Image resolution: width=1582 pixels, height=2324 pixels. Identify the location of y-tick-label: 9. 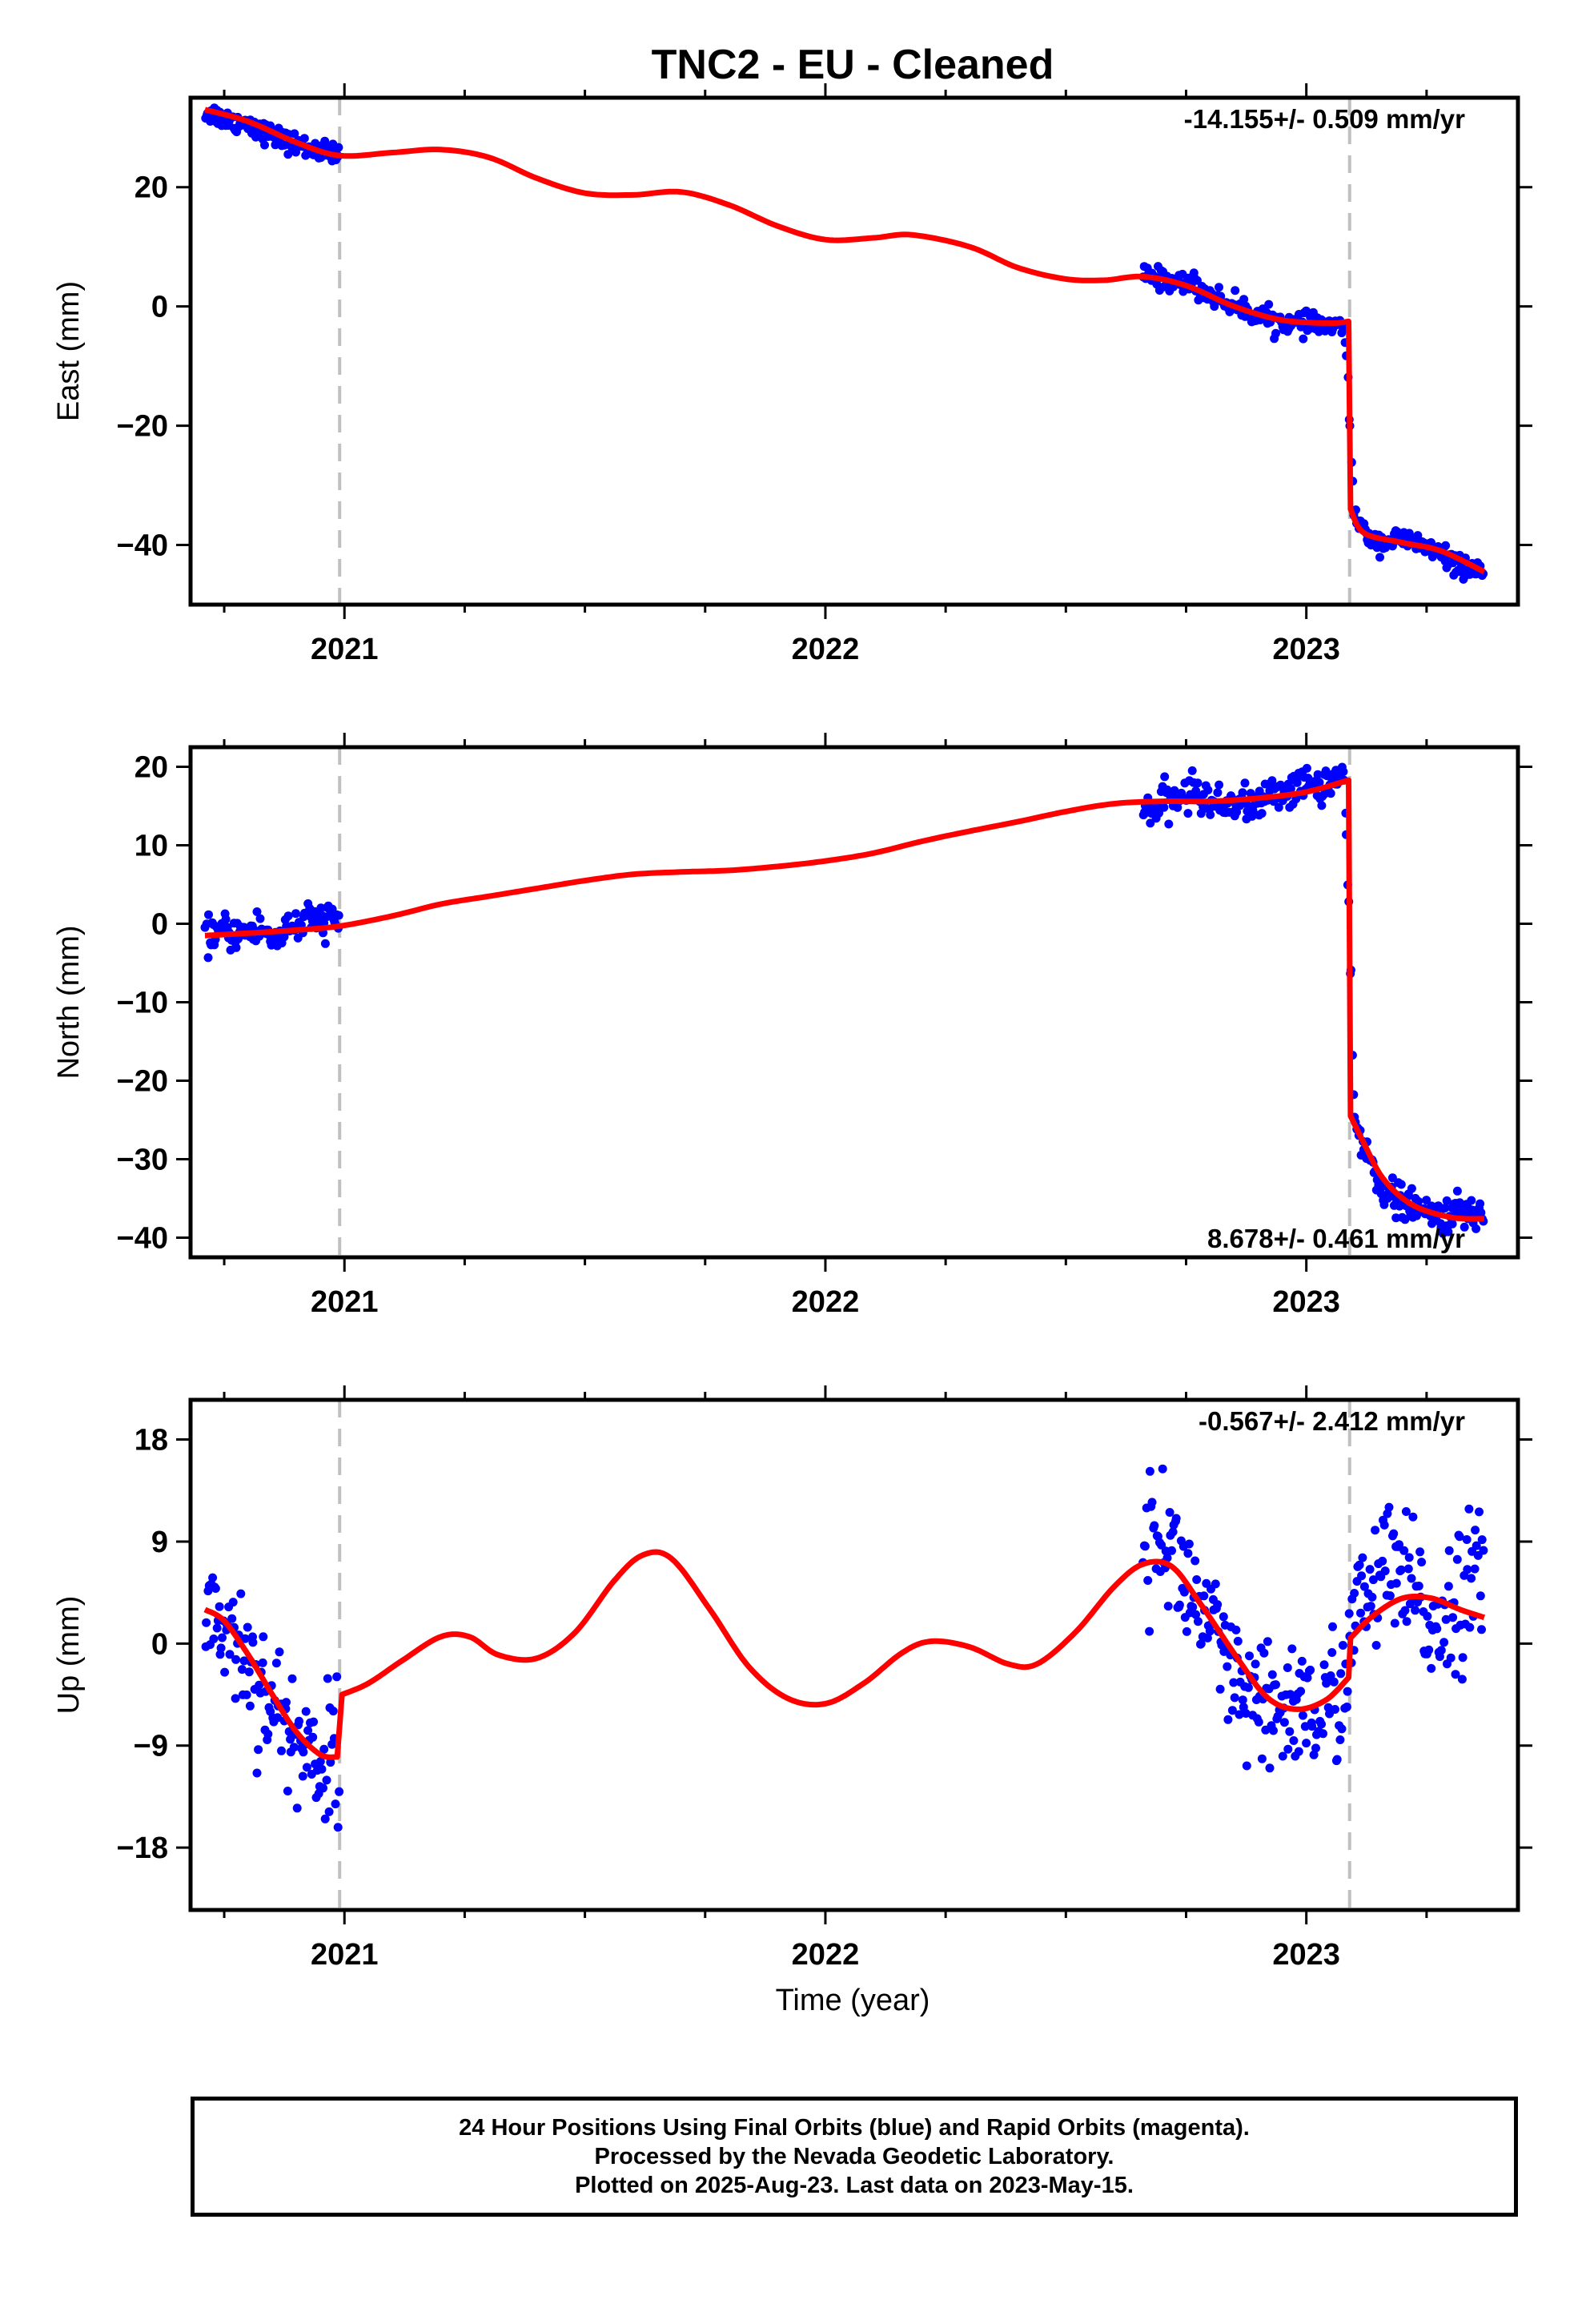
(159, 1542).